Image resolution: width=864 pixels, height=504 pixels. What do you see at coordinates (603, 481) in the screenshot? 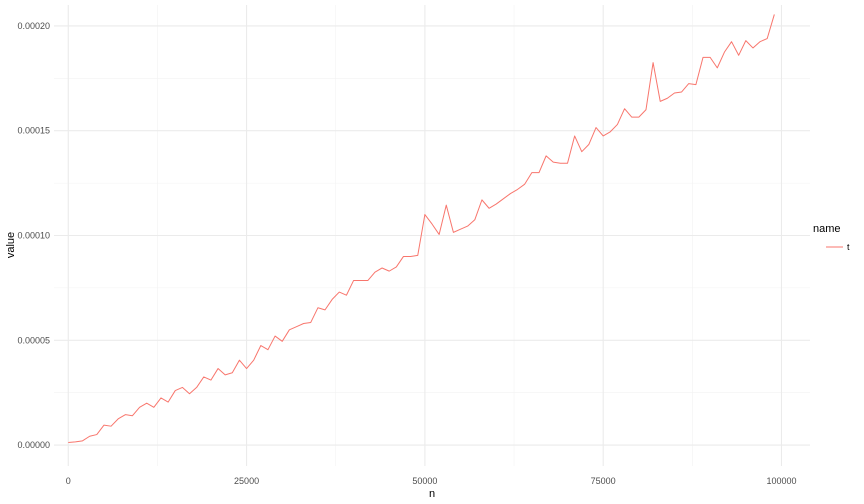
I see `x-tick-label: 75000` at bounding box center [603, 481].